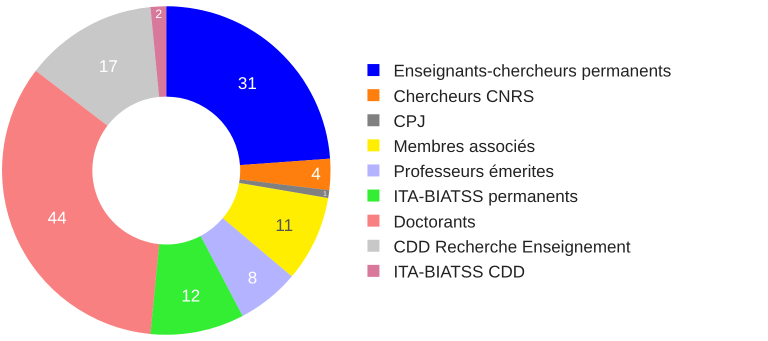  I want to click on data-label: 2, so click(158, 13).